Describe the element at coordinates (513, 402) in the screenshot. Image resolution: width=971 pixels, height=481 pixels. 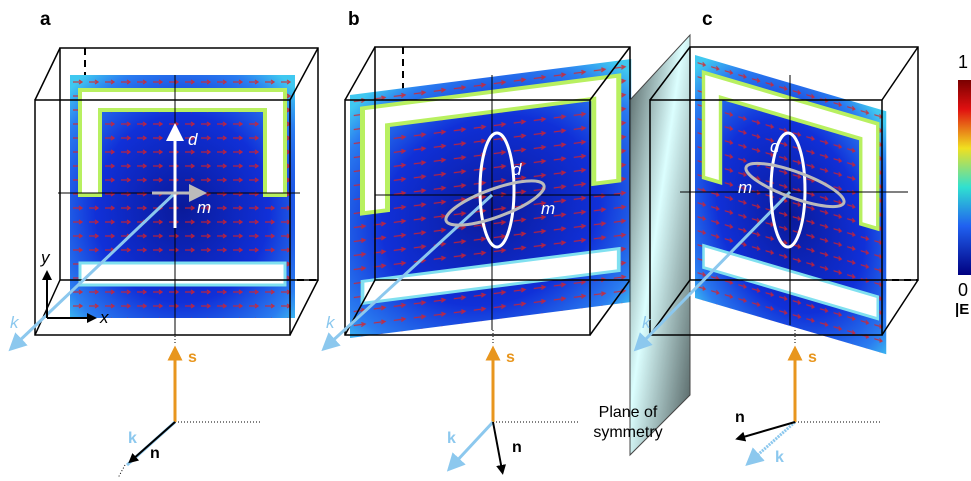
I see `vectors-b: s k n` at that location.